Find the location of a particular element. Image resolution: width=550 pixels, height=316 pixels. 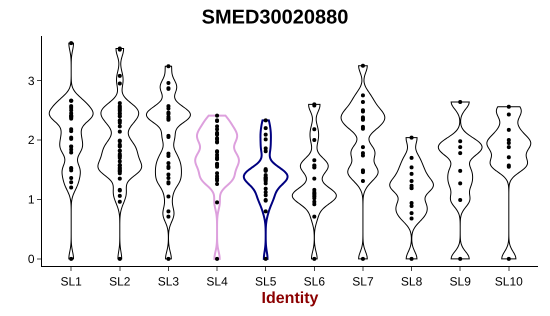

x-tick-label: SL5 is located at coordinates (266, 281).